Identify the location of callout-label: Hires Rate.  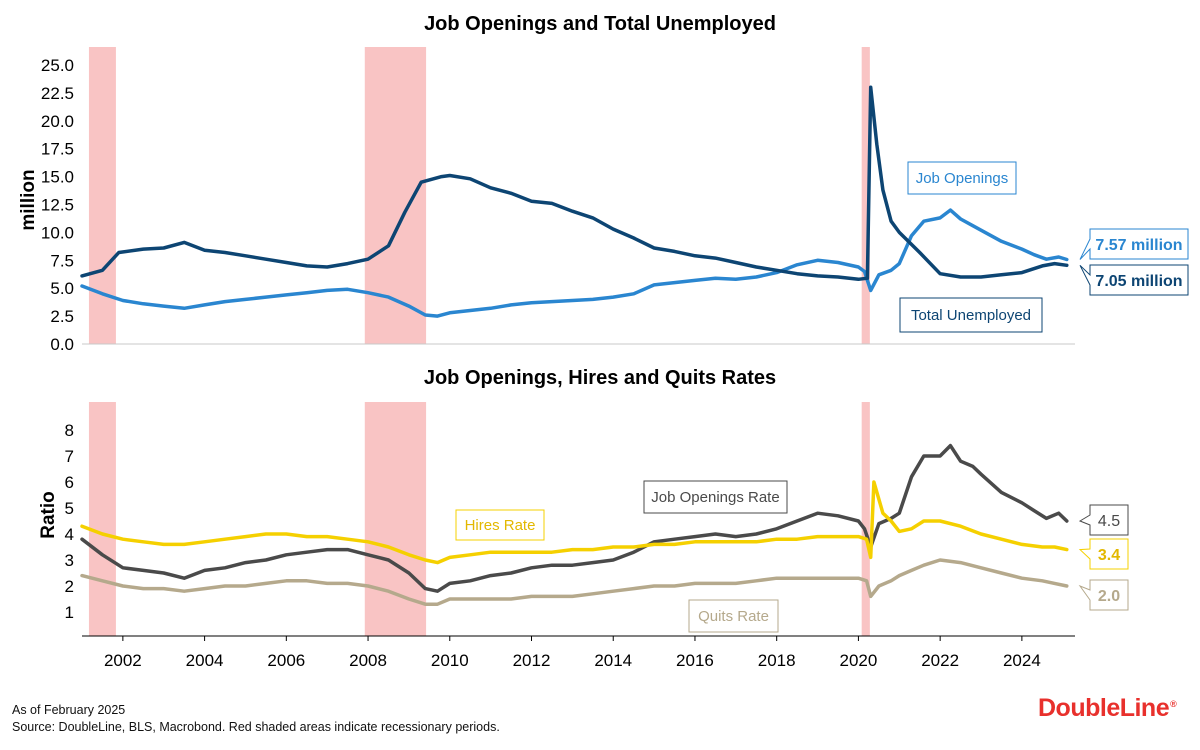
(500, 525).